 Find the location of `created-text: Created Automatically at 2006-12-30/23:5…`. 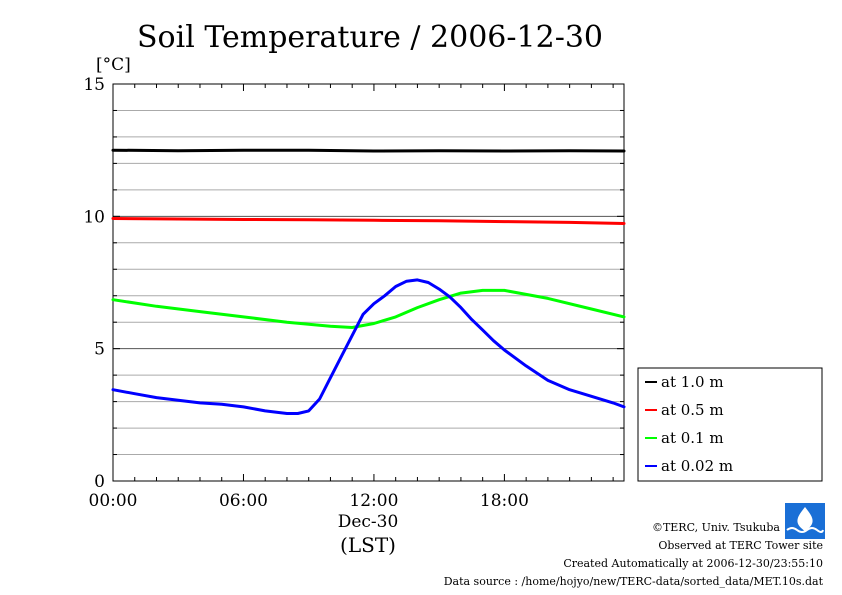

created-text: Created Automatically at 2006-12-30/23:5… is located at coordinates (693, 563).